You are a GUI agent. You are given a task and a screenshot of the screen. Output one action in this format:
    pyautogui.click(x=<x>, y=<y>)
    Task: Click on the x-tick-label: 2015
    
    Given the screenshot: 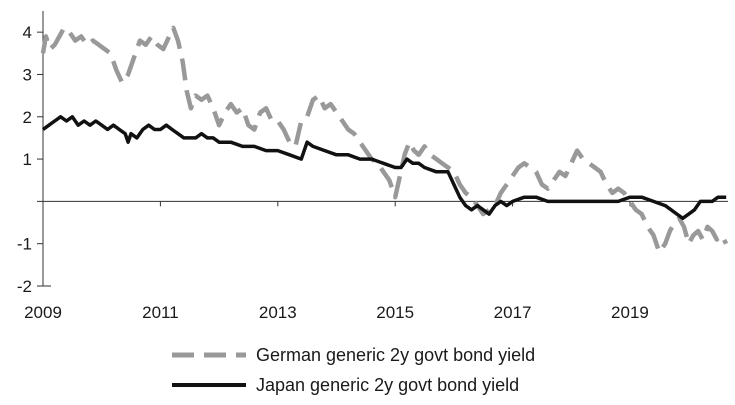 What is the action you would take?
    pyautogui.click(x=395, y=312)
    